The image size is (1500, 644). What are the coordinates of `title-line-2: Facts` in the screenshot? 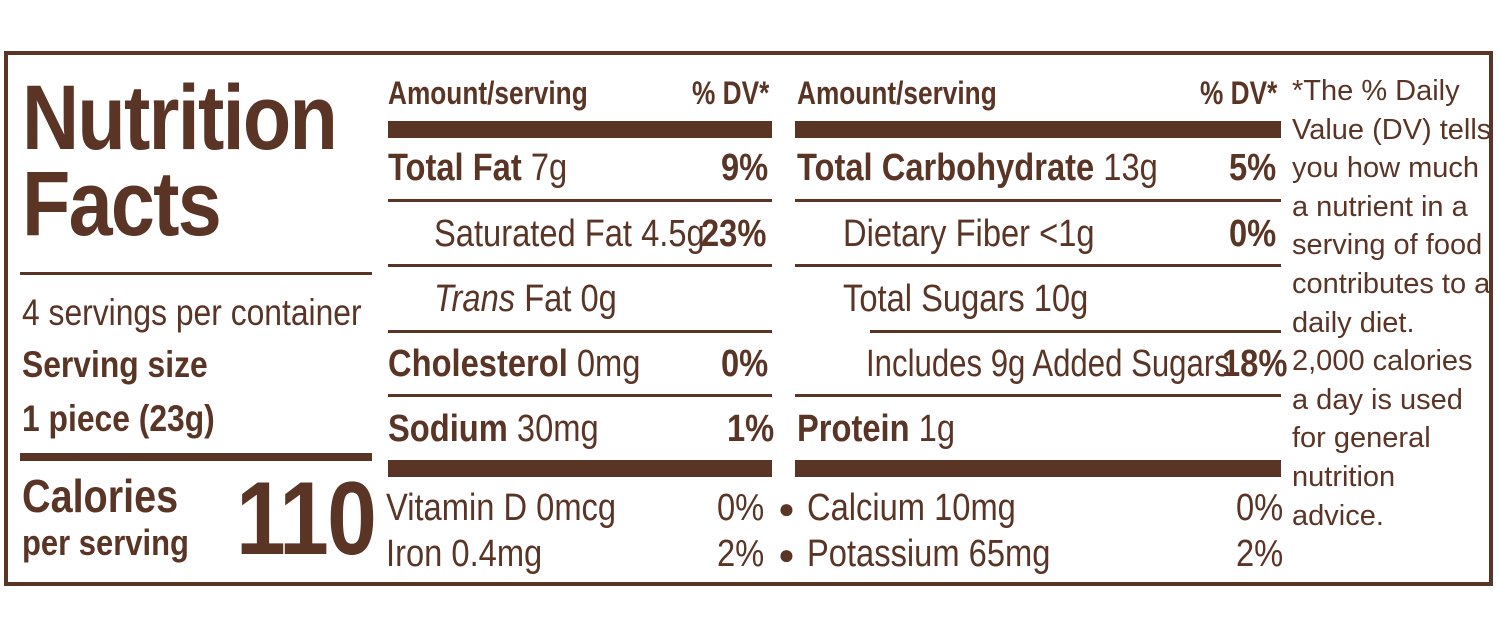 It's located at (122, 204).